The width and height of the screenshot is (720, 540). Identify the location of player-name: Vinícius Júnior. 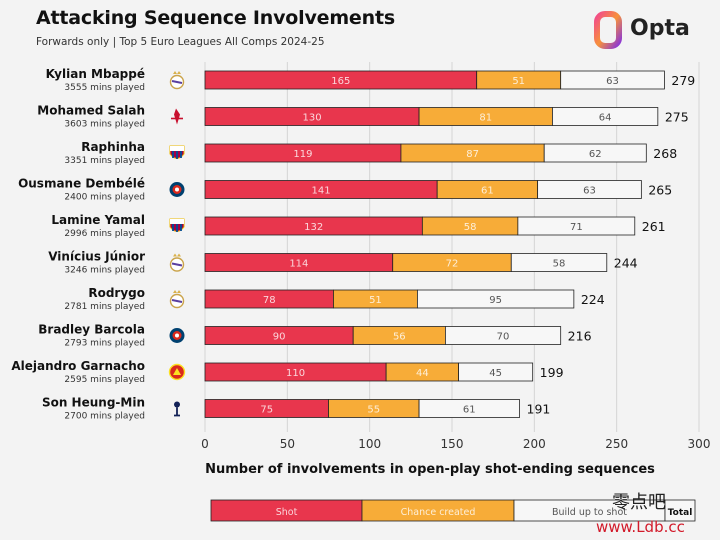
(96, 257).